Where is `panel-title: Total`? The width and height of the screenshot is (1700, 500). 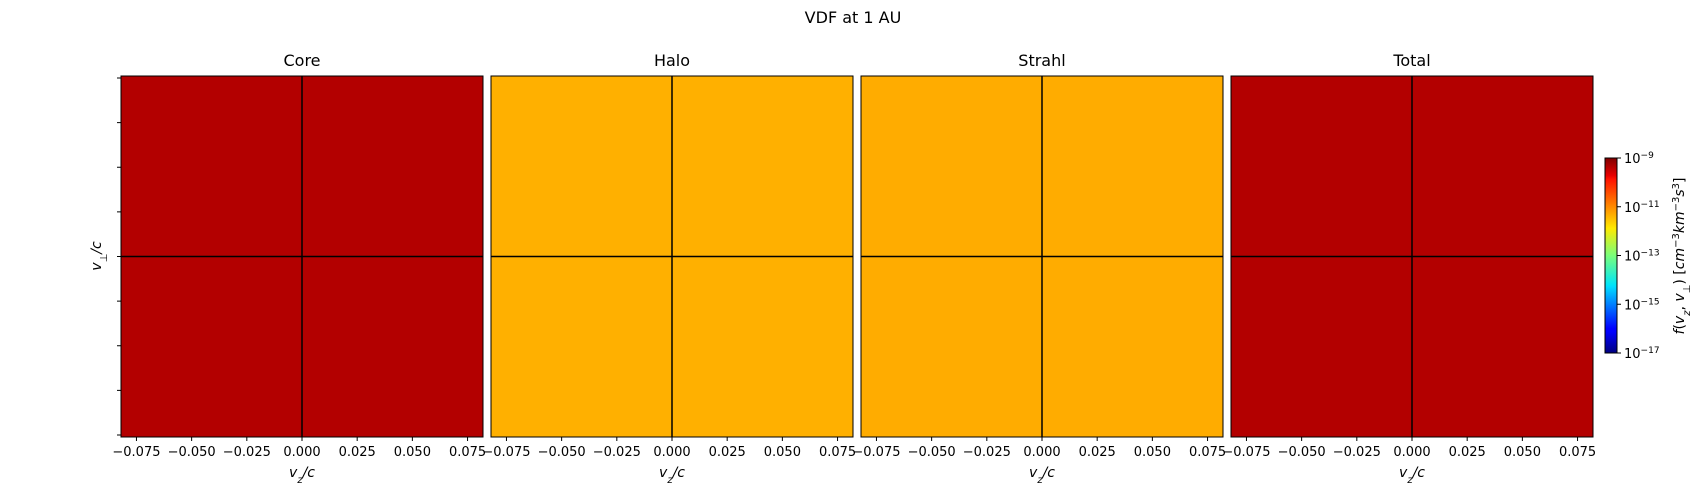 panel-title: Total is located at coordinates (1411, 60).